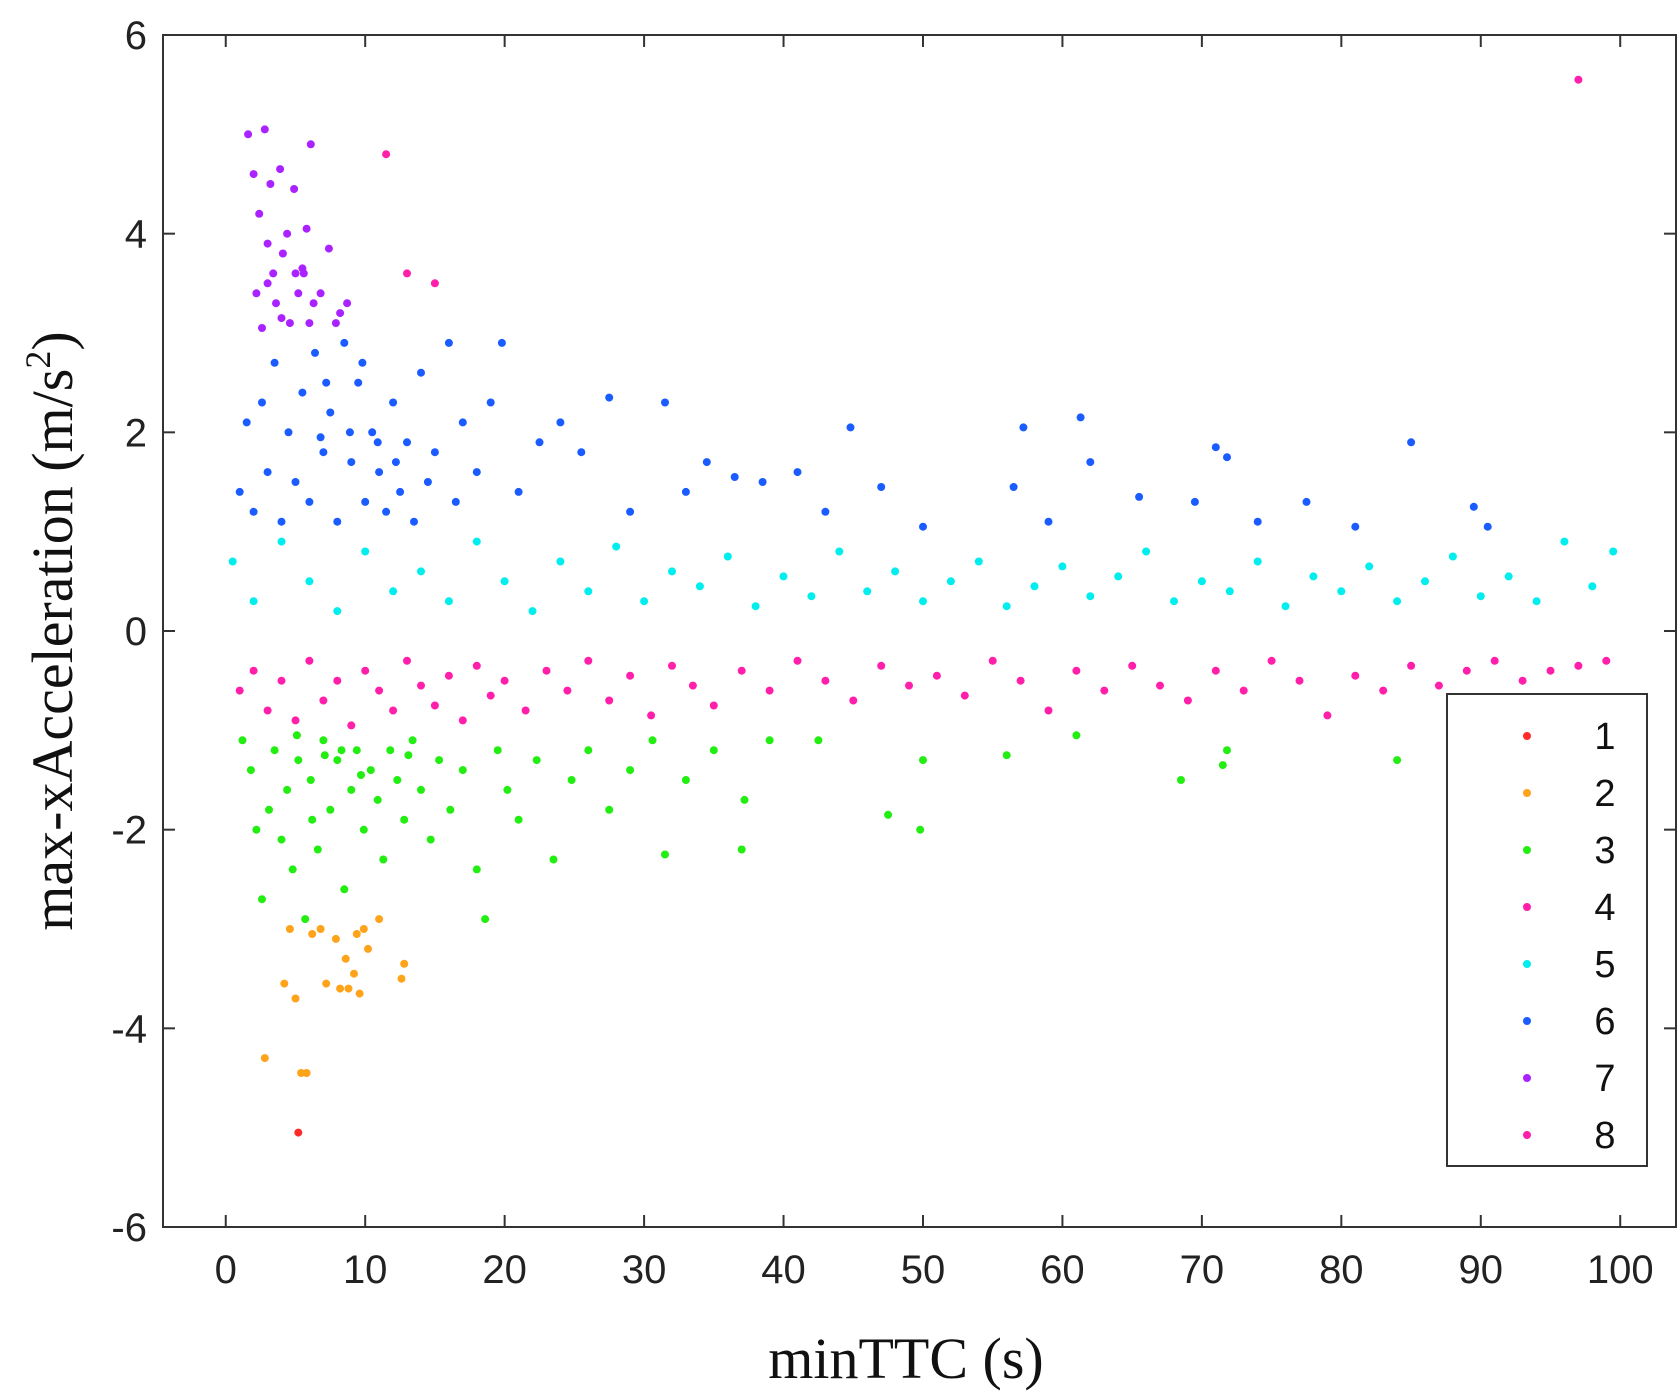 The width and height of the screenshot is (1679, 1394). What do you see at coordinates (1547, 930) in the screenshot?
I see `legend: 1 2 3 4 5 6 7 8` at bounding box center [1547, 930].